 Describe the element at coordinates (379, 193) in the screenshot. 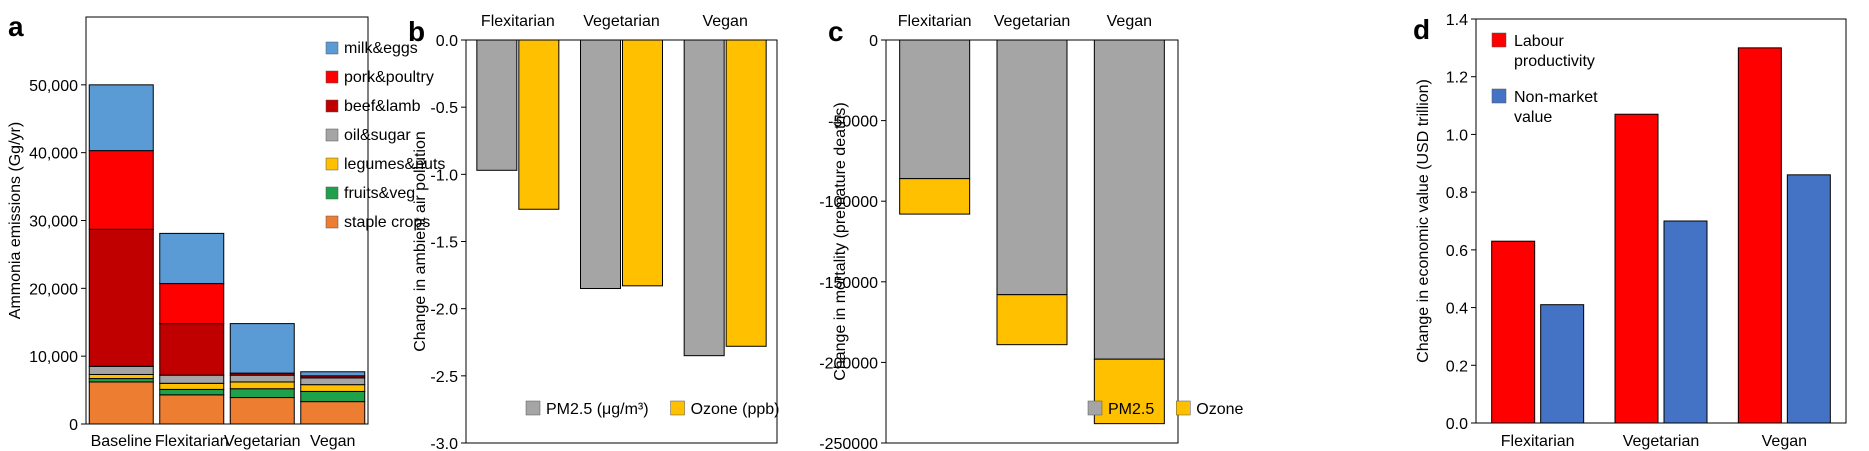

I see `legend-label: fruits&veg` at that location.